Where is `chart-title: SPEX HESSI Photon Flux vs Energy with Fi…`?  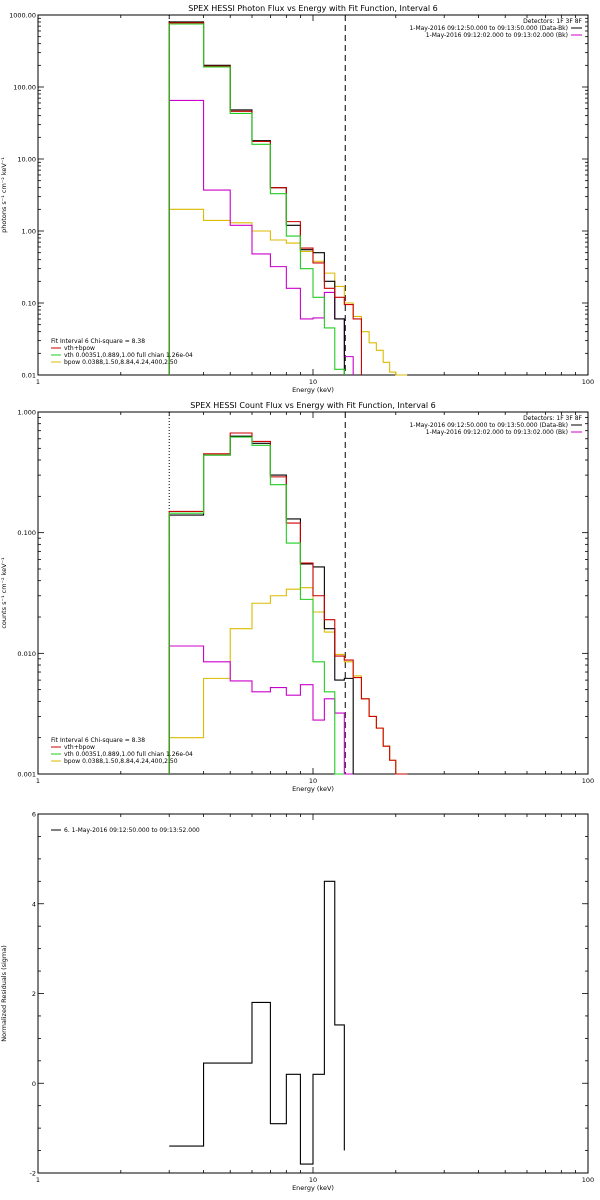 chart-title: SPEX HESSI Photon Flux vs Energy with Fi… is located at coordinates (313, 8).